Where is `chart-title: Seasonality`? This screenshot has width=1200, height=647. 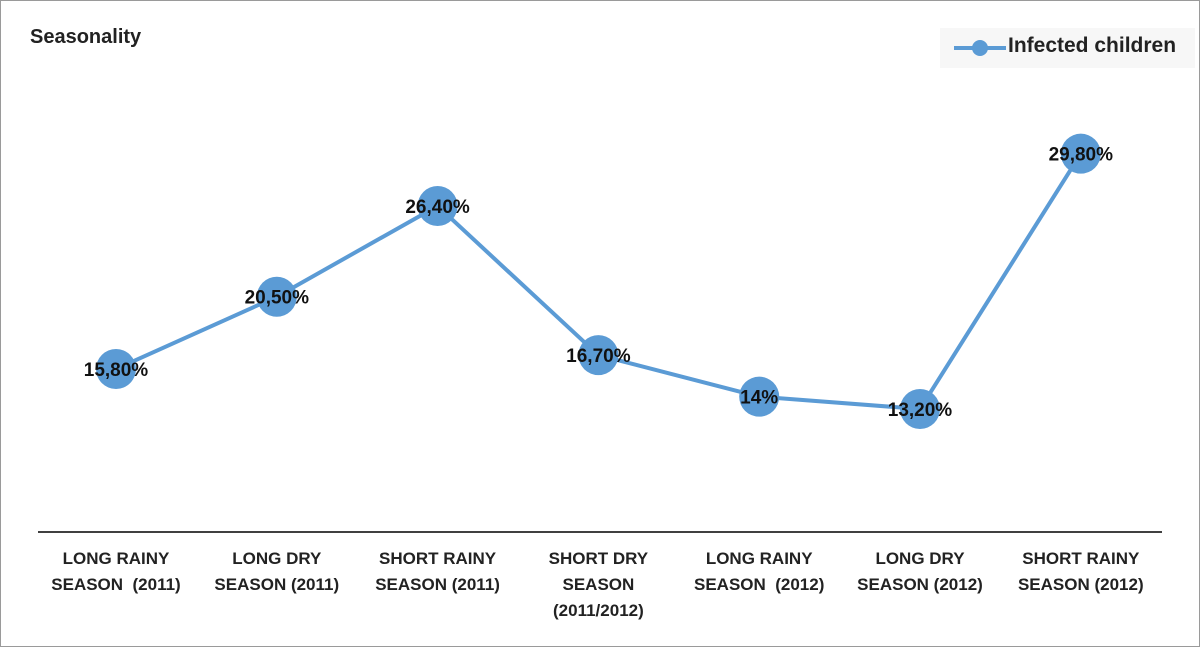 chart-title: Seasonality is located at coordinates (86, 37).